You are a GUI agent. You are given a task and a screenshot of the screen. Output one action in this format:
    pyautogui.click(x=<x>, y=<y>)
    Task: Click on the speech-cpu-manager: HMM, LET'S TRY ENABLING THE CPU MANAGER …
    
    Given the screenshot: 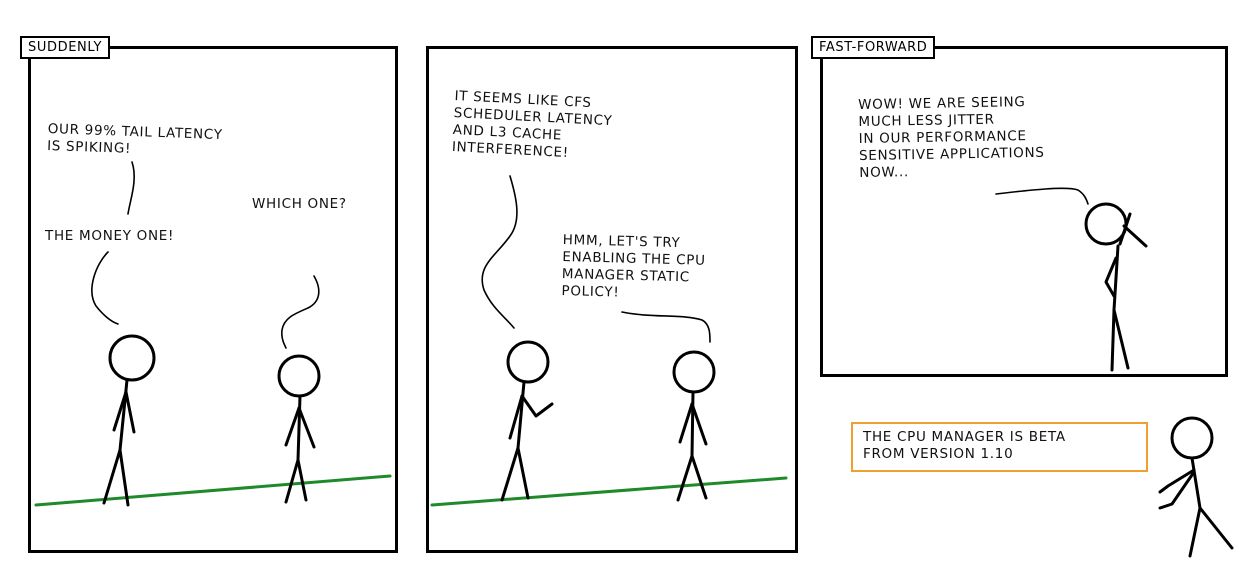 What is the action you would take?
    pyautogui.click(x=633, y=266)
    